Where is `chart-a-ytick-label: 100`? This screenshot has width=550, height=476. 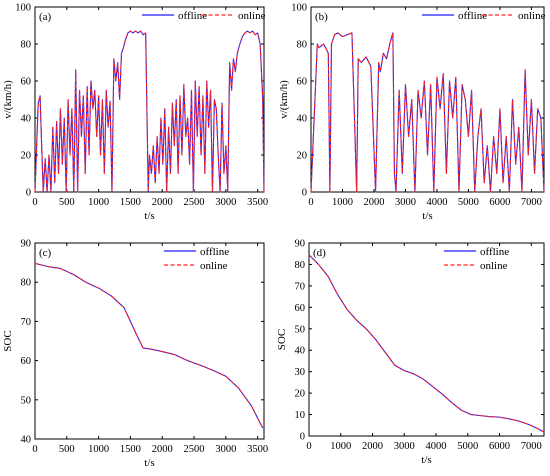 chart-a-ytick-label: 100 is located at coordinates (23, 8).